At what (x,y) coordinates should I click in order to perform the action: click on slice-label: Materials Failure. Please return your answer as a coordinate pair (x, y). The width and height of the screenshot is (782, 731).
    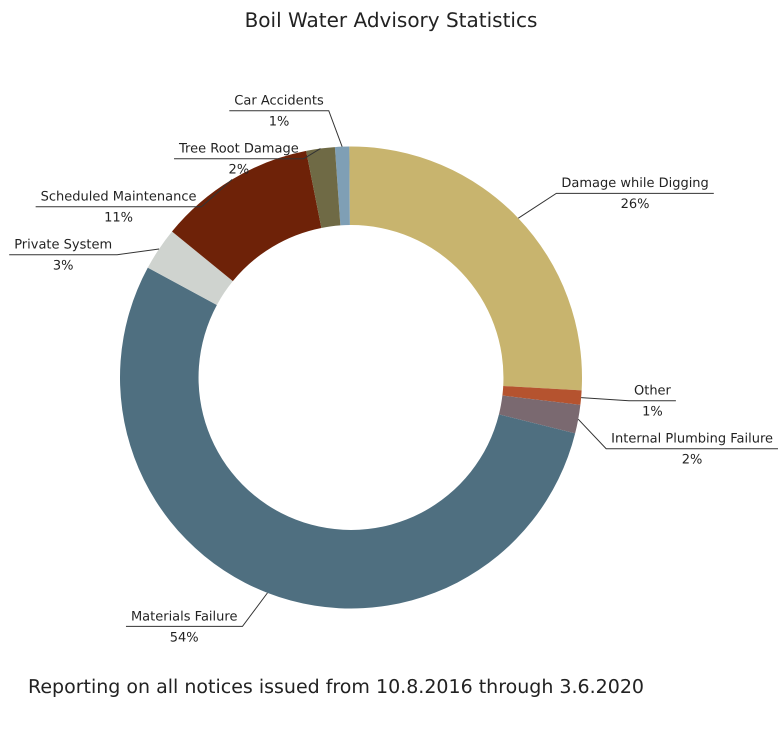
    Looking at the image, I should click on (184, 616).